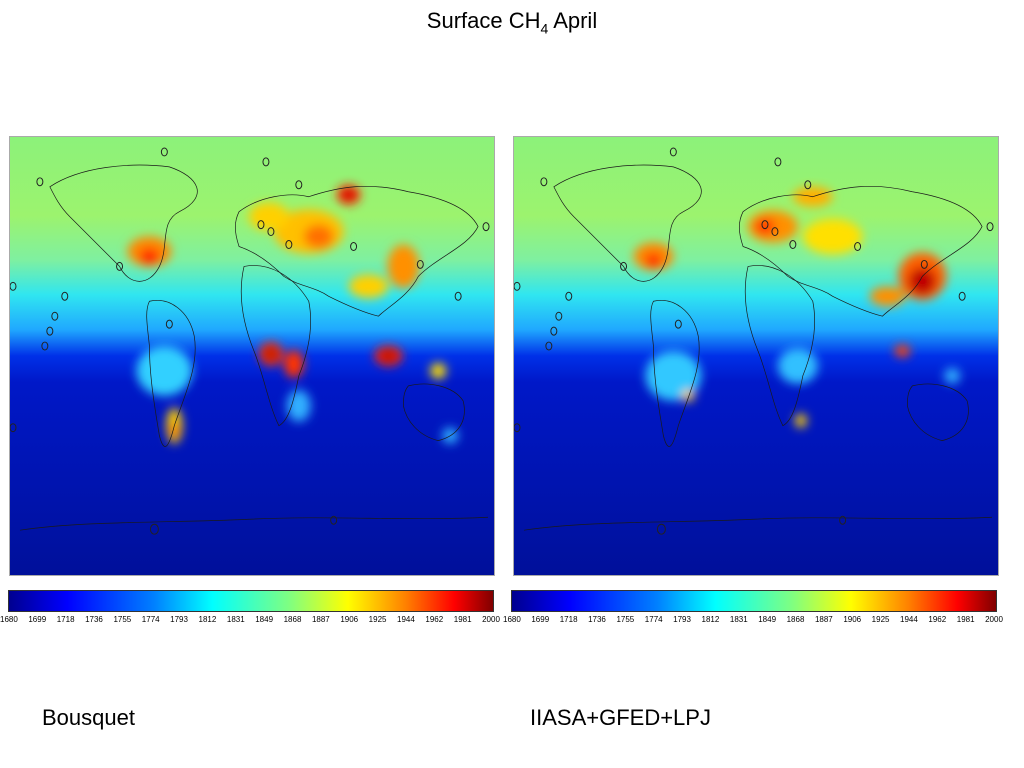 This screenshot has height=768, width=1024. I want to click on panel-label-iiasa: IIASA+GFED+LPJ, so click(620, 717).